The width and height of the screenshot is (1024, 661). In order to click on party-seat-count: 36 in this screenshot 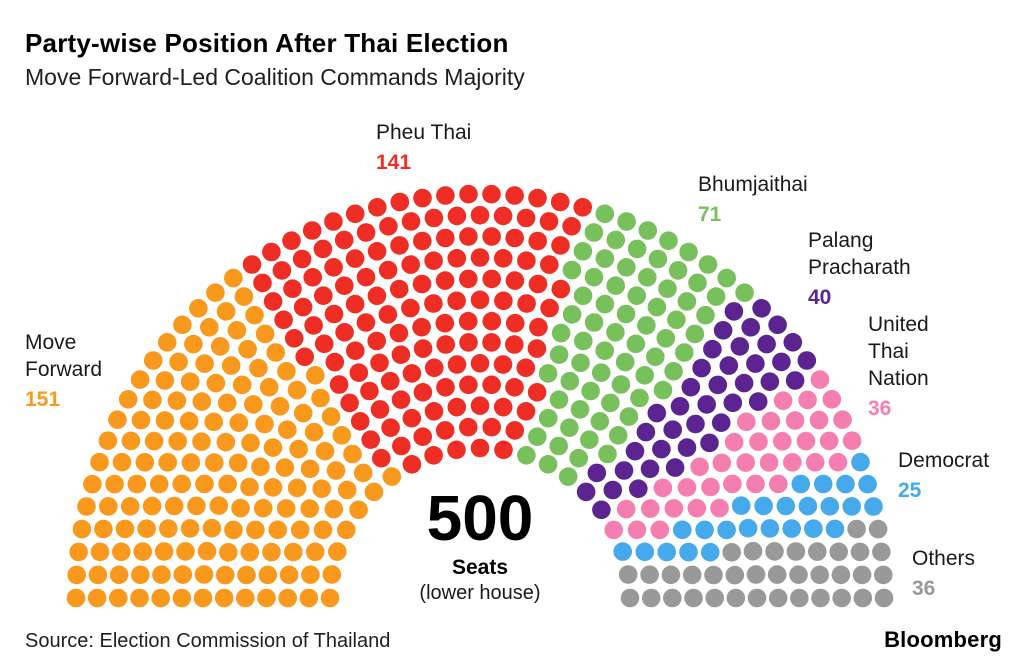, I will do `click(924, 588)`.